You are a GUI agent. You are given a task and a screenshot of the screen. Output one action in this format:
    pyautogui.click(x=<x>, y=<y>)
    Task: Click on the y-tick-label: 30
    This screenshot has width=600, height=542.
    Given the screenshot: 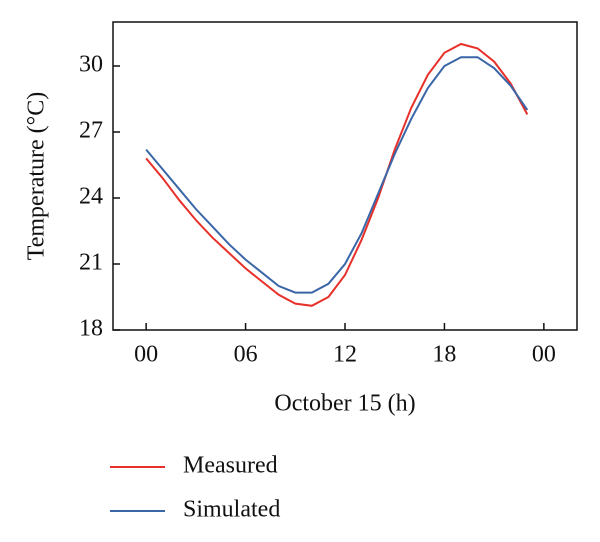 What is the action you would take?
    pyautogui.click(x=91, y=65)
    